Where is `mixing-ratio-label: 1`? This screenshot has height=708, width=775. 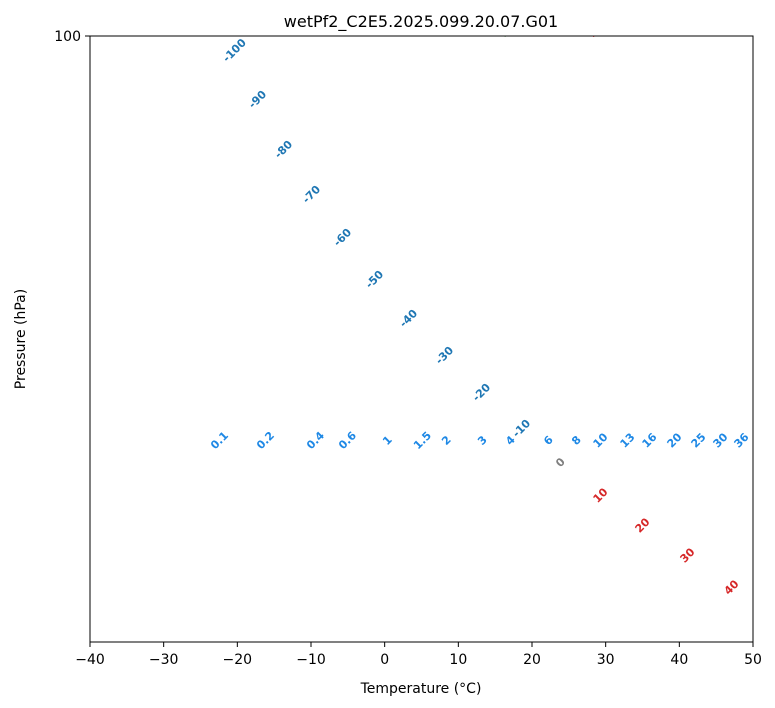
mixing-ratio-label: 1 is located at coordinates (387, 440).